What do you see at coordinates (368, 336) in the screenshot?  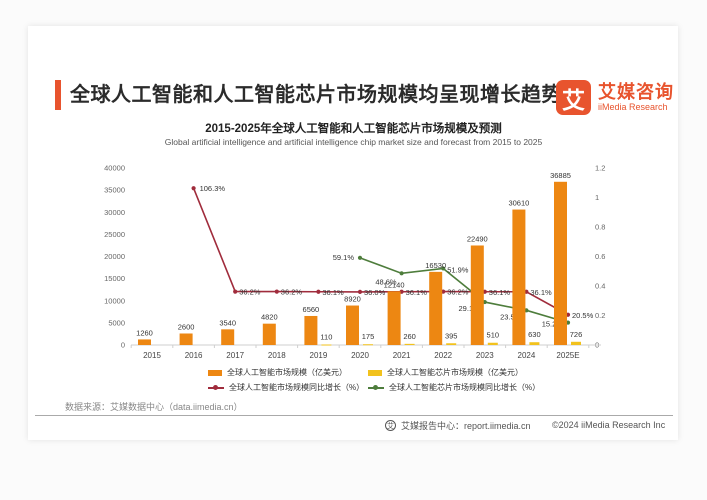 I see `svg-text: 175` at bounding box center [368, 336].